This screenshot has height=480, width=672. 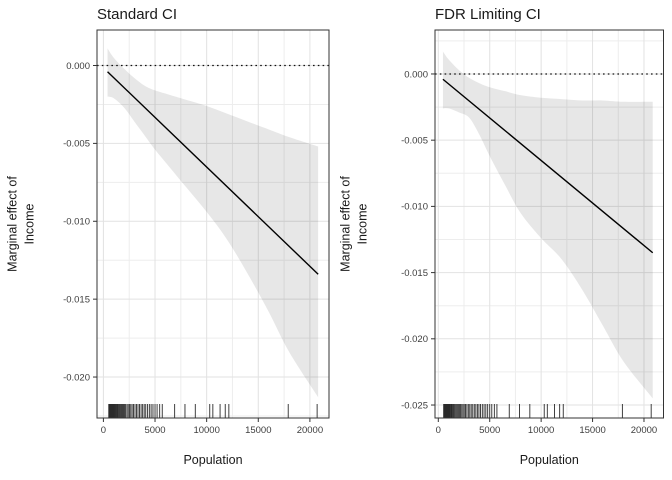 I want to click on y-tick-label: -0.025, so click(x=414, y=405).